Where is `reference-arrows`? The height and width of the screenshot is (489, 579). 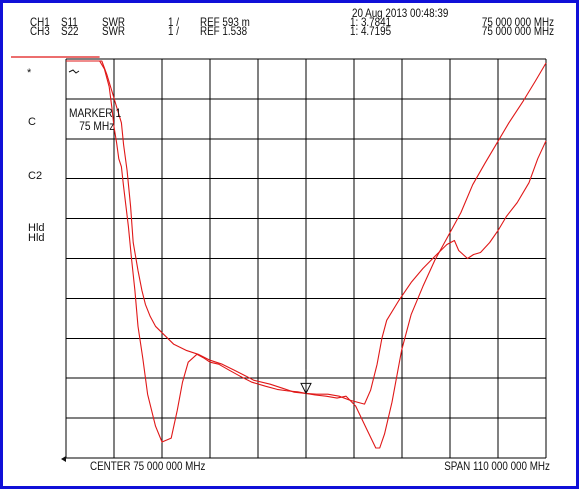 reference-arrows is located at coordinates (70, 265).